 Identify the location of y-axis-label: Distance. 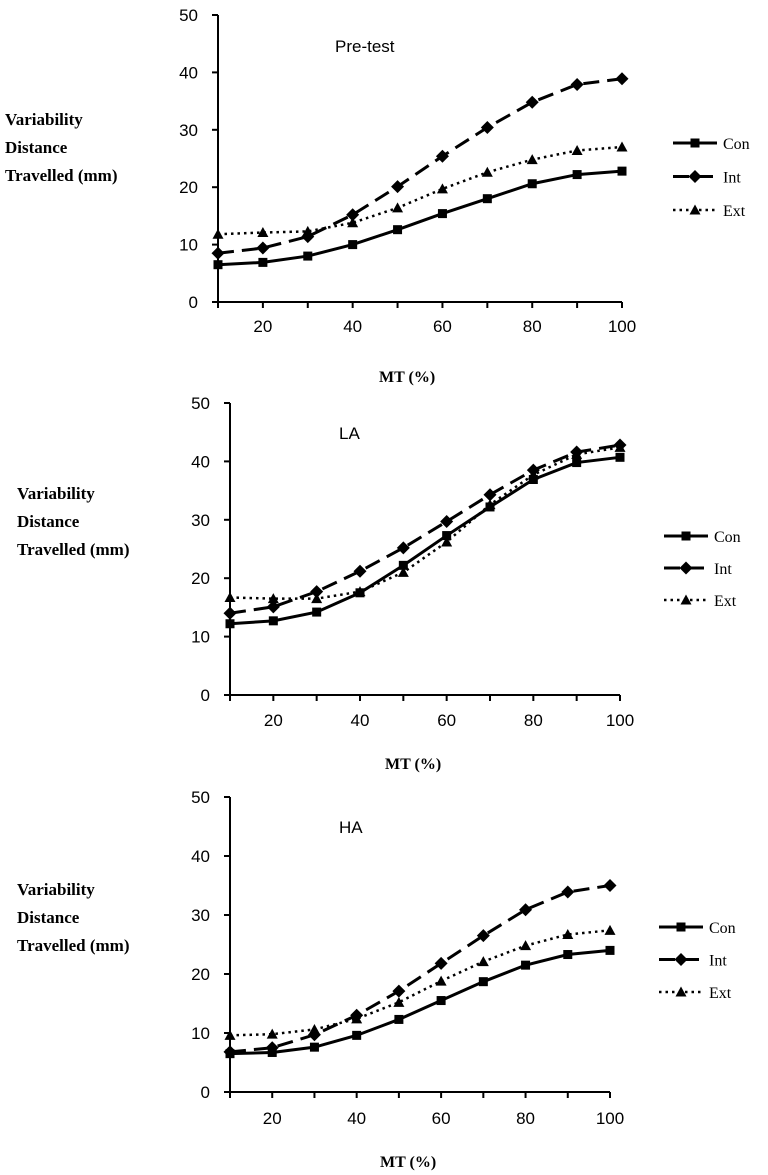
(48, 521).